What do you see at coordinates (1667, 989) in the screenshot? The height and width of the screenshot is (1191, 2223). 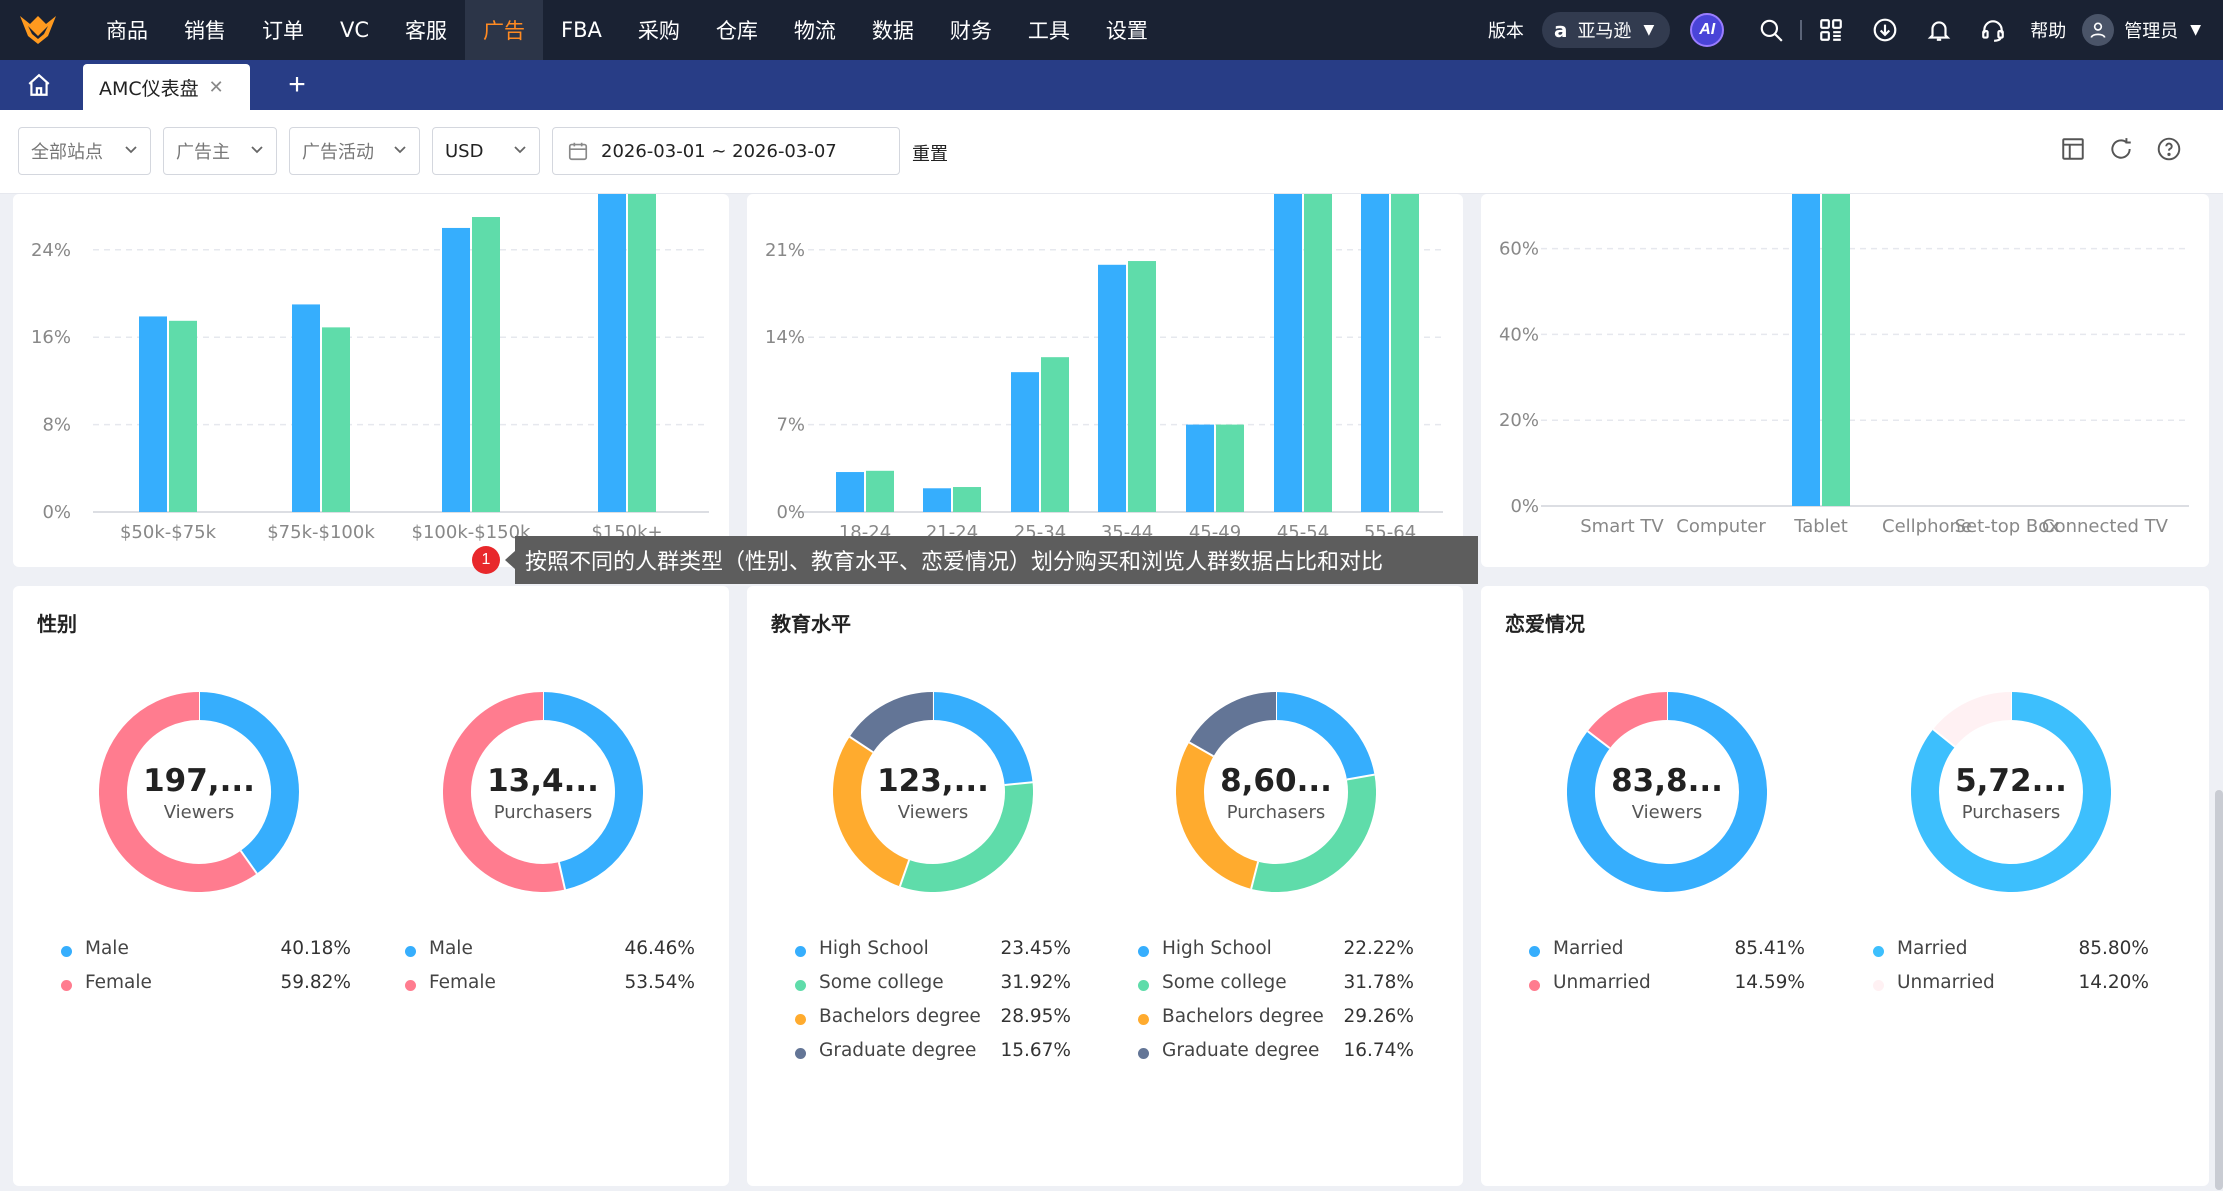 I see `legend-item: Unmarried 14.59%` at bounding box center [1667, 989].